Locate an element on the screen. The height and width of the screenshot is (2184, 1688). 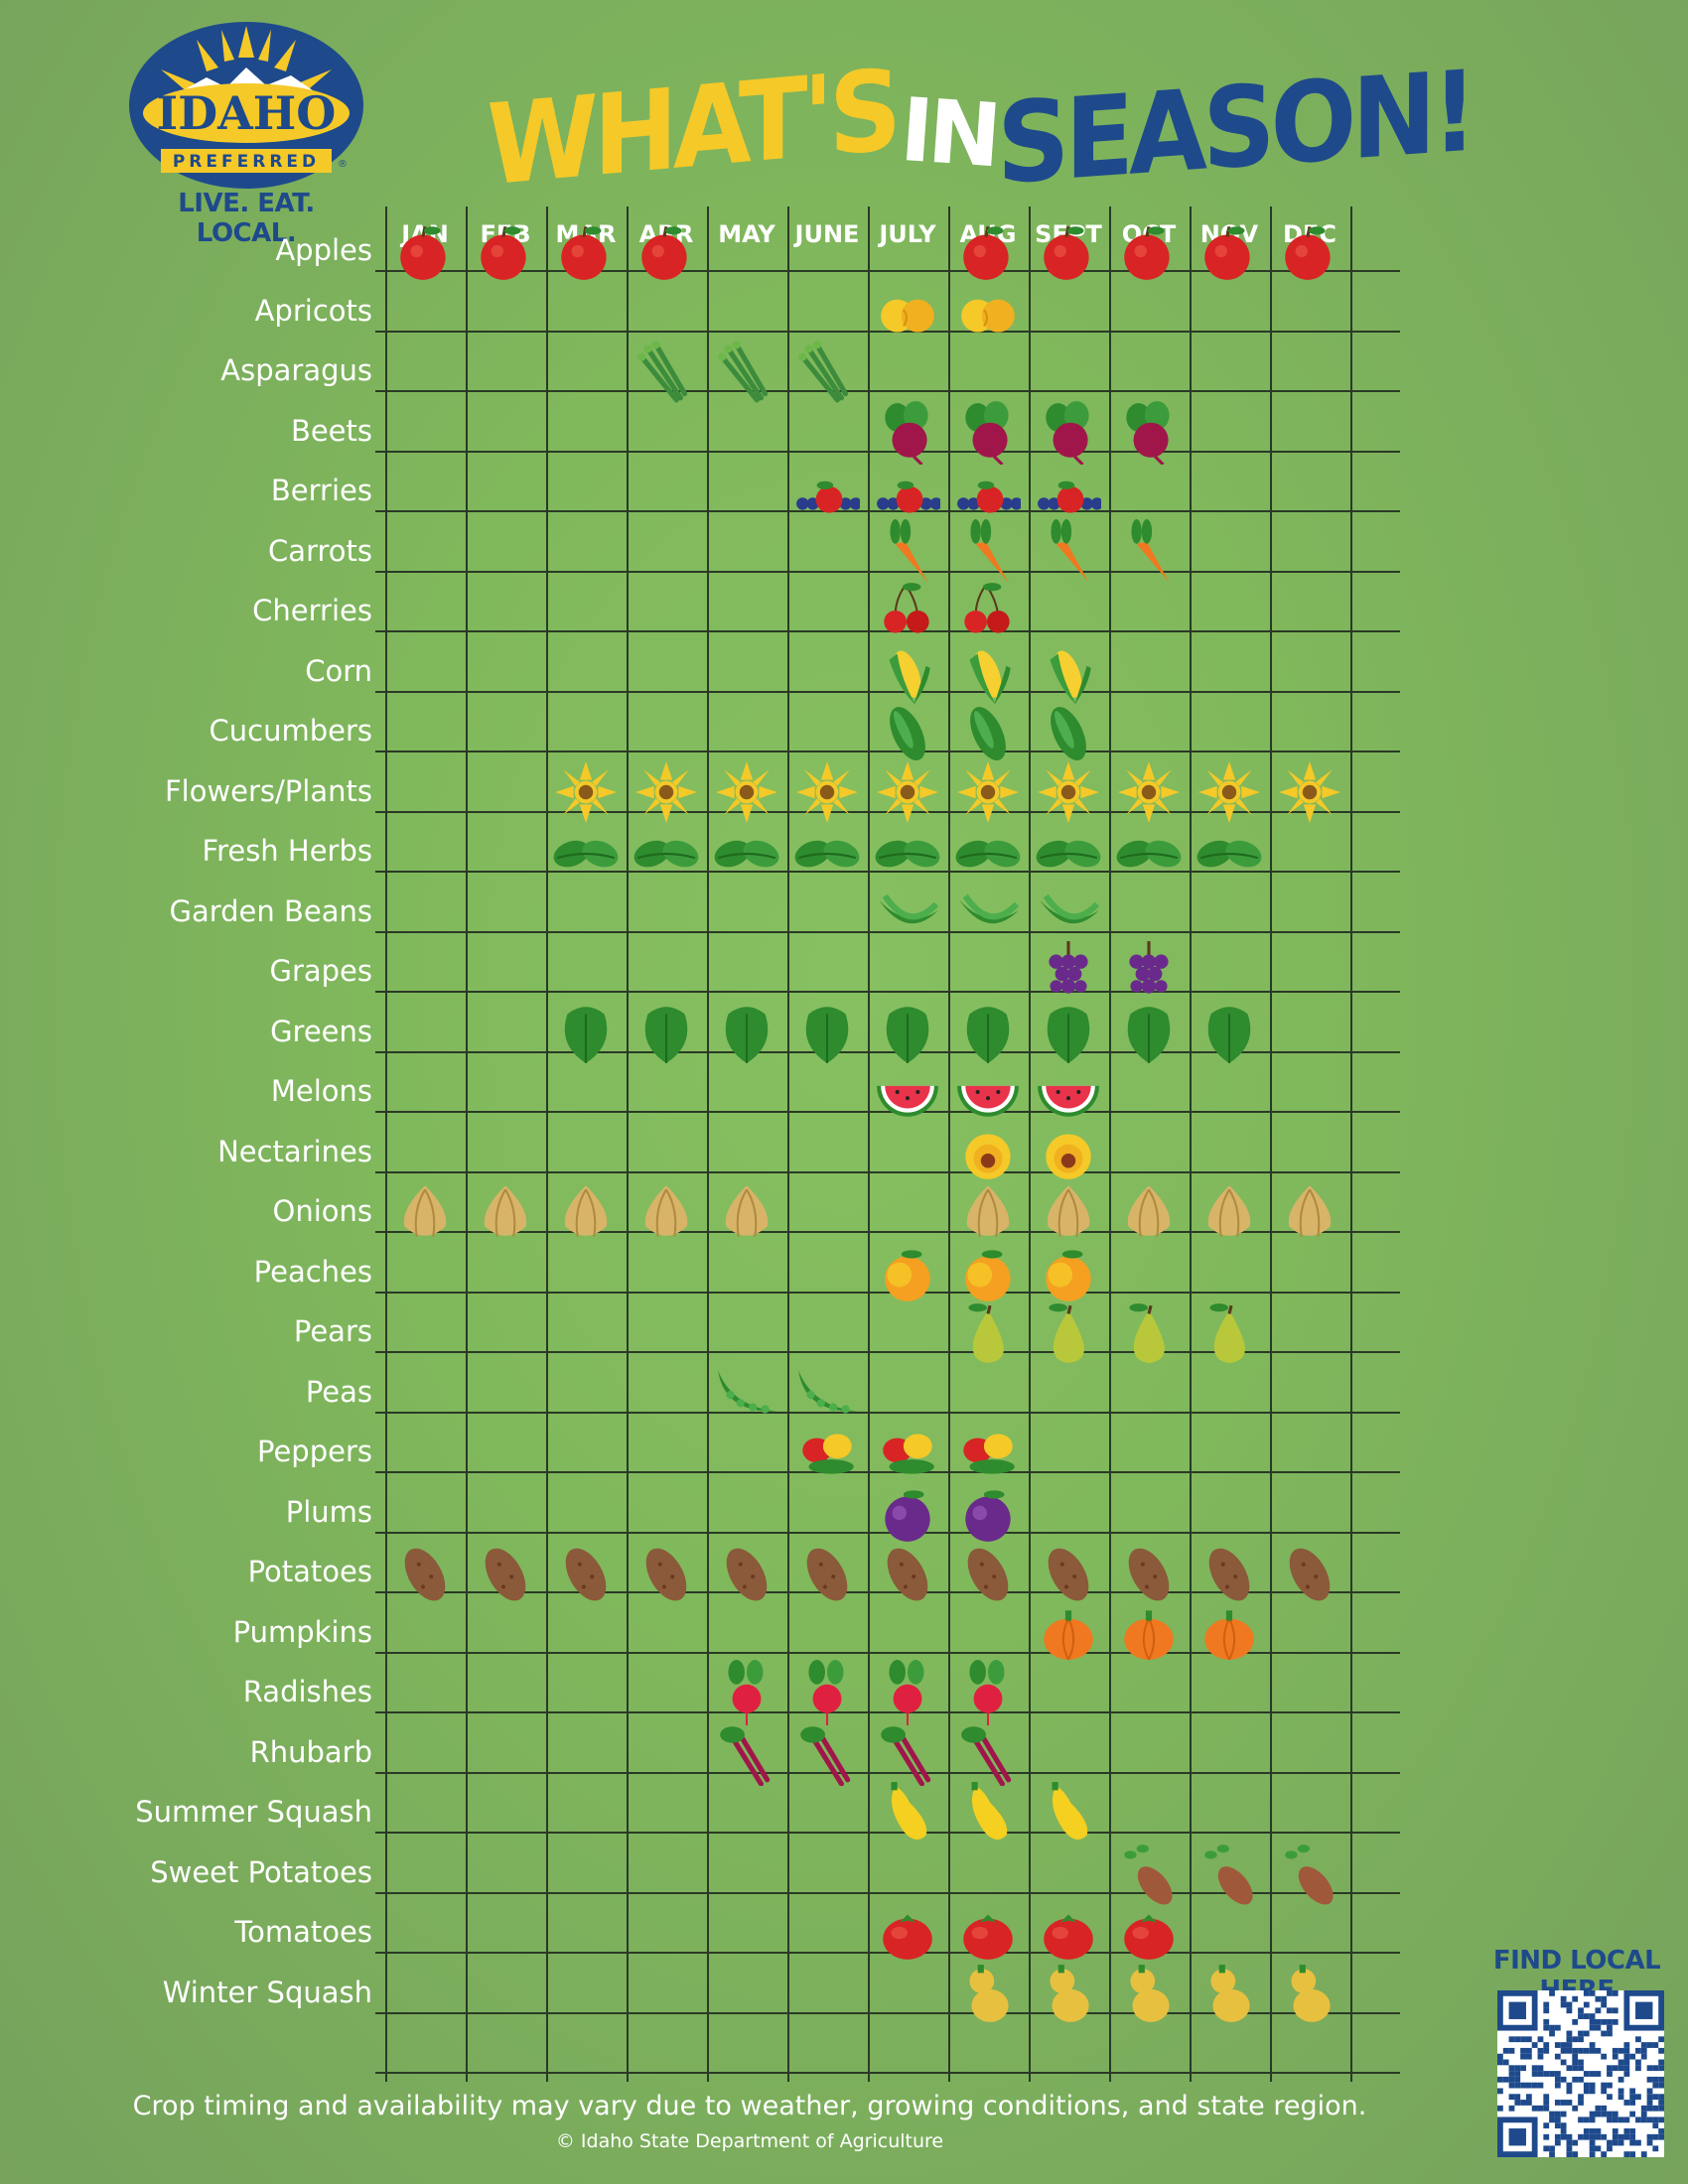
peach-icon is located at coordinates (907, 1272).